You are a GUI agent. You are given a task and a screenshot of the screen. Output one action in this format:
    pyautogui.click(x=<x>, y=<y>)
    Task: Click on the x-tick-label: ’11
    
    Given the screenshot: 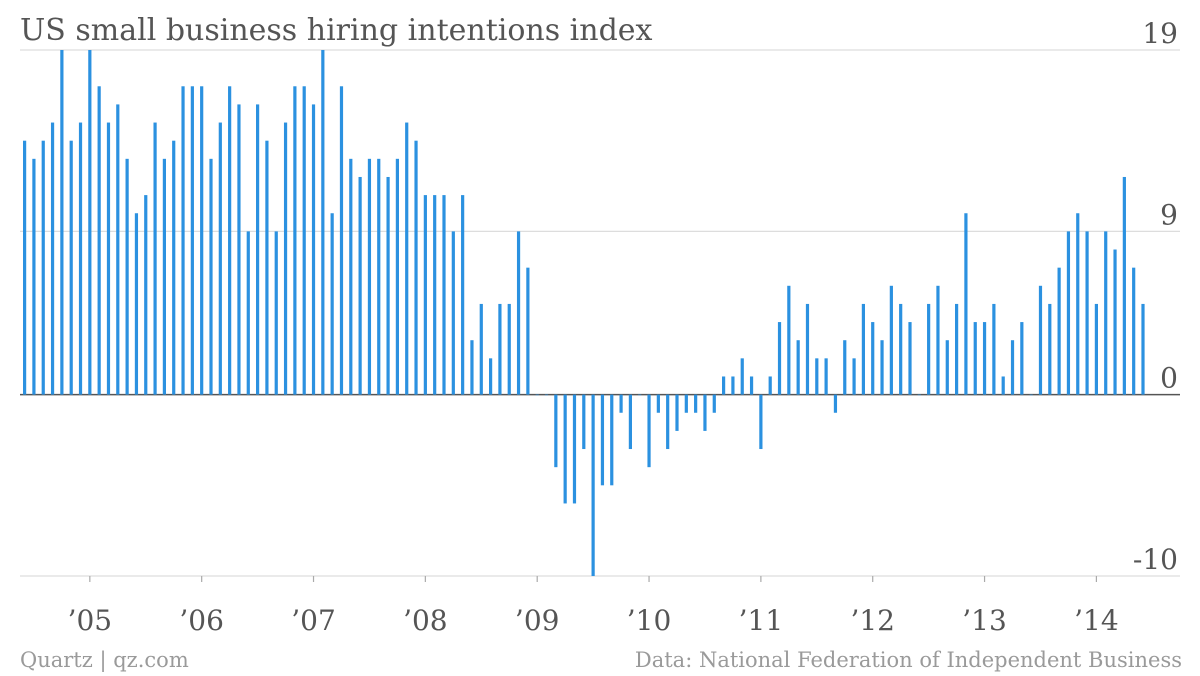 What is the action you would take?
    pyautogui.click(x=761, y=620)
    